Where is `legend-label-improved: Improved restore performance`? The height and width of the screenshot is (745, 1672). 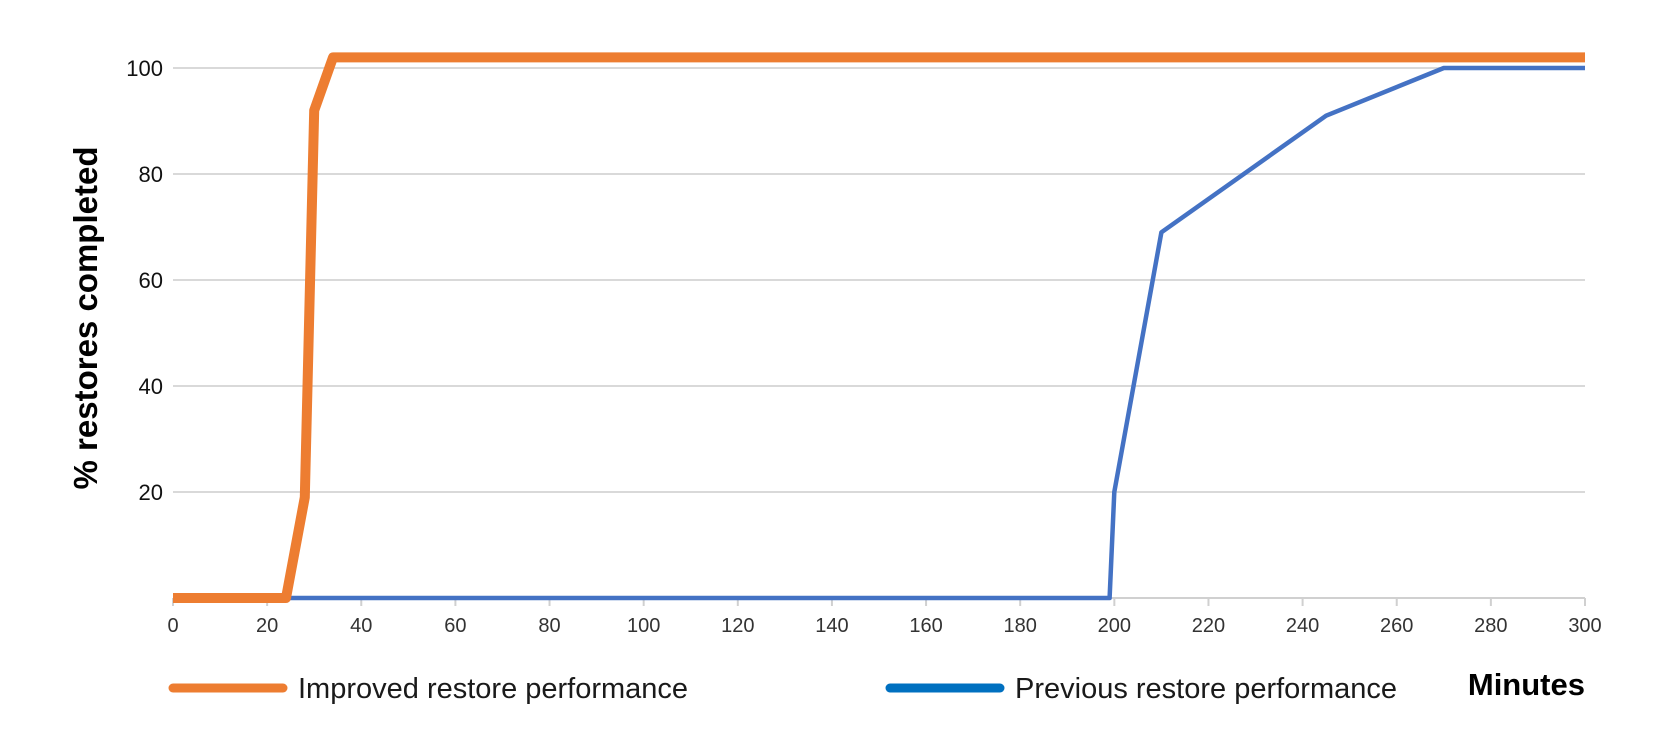
legend-label-improved: Improved restore performance is located at coordinates (493, 689).